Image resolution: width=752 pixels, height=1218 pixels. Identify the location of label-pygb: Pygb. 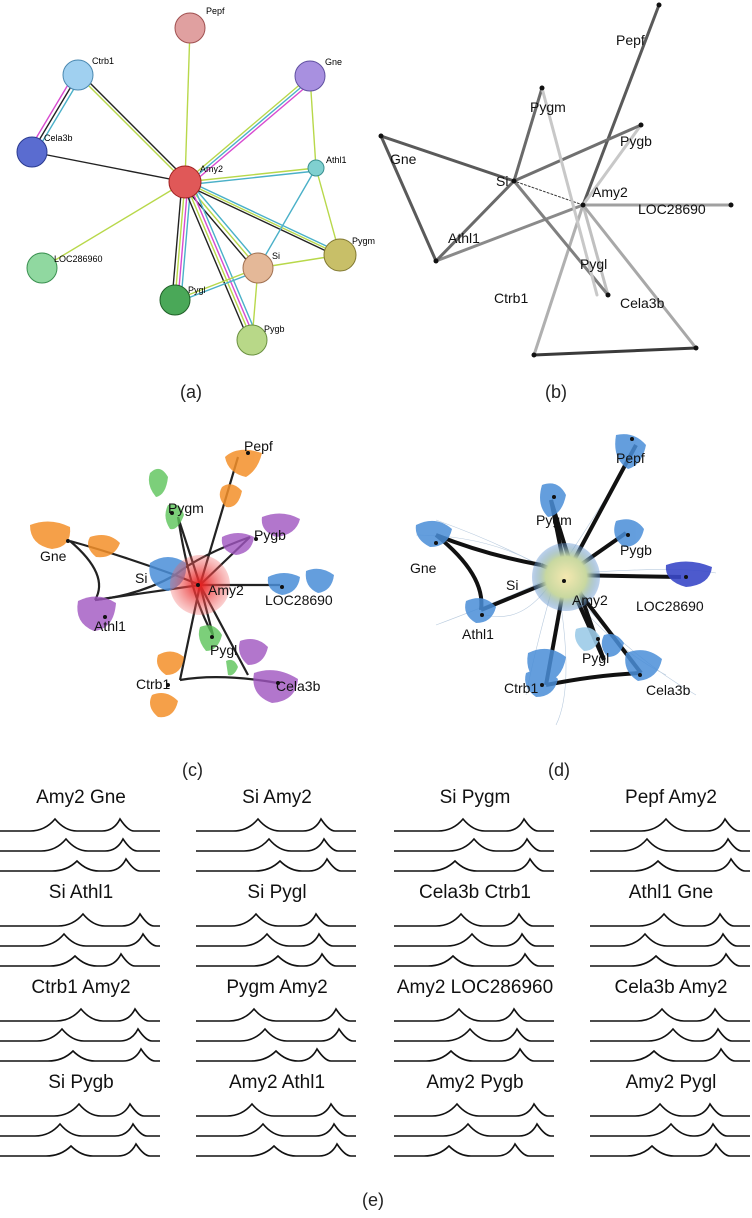
(636, 141).